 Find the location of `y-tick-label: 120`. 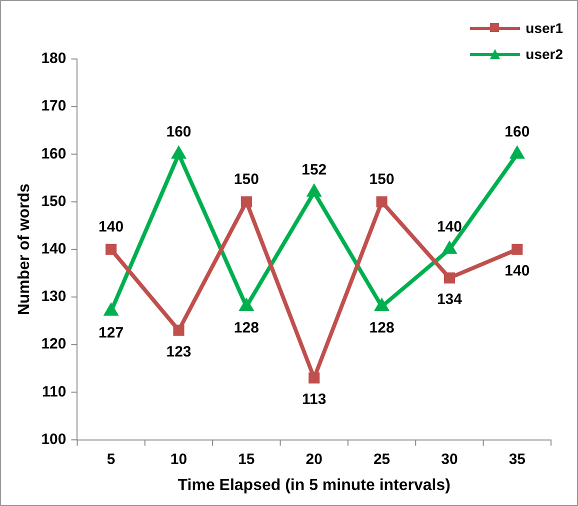

y-tick-label: 120 is located at coordinates (53, 344).